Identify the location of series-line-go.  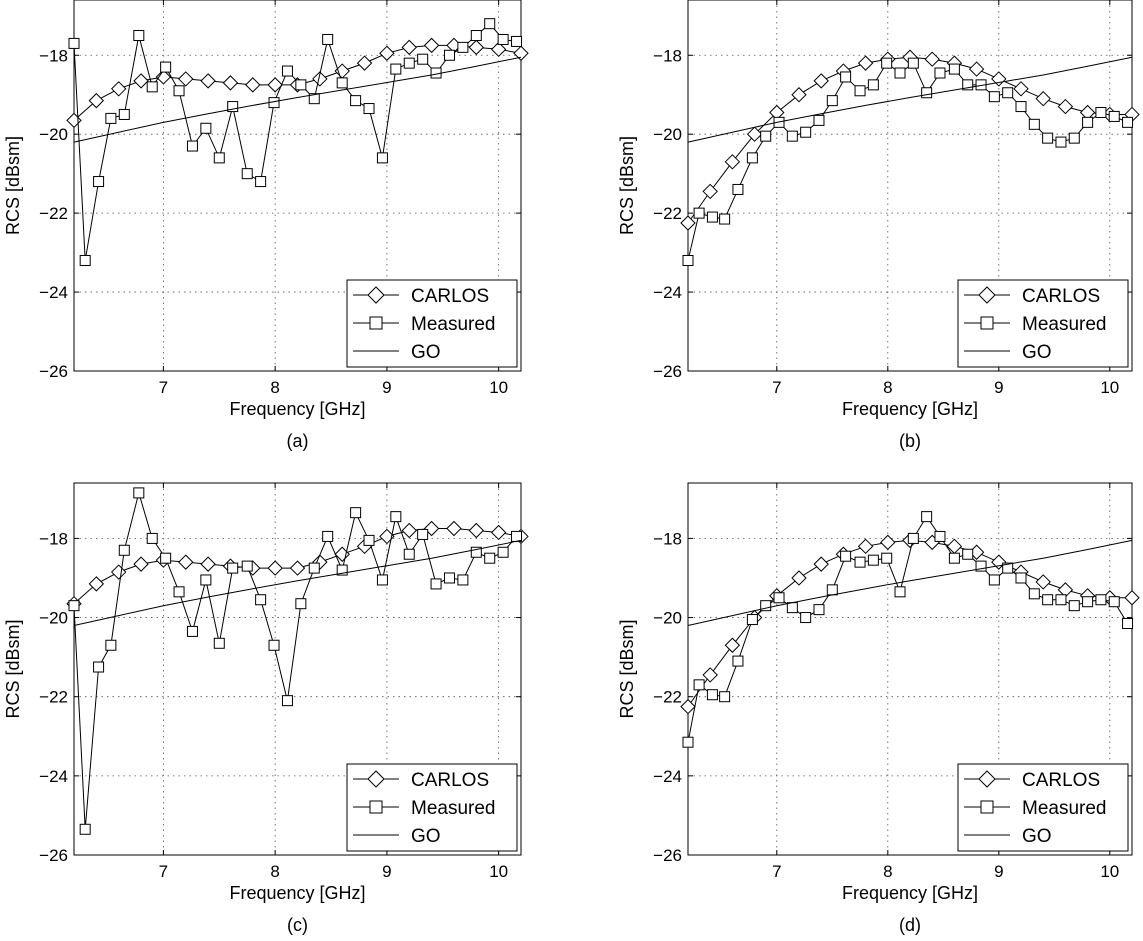
(297, 99).